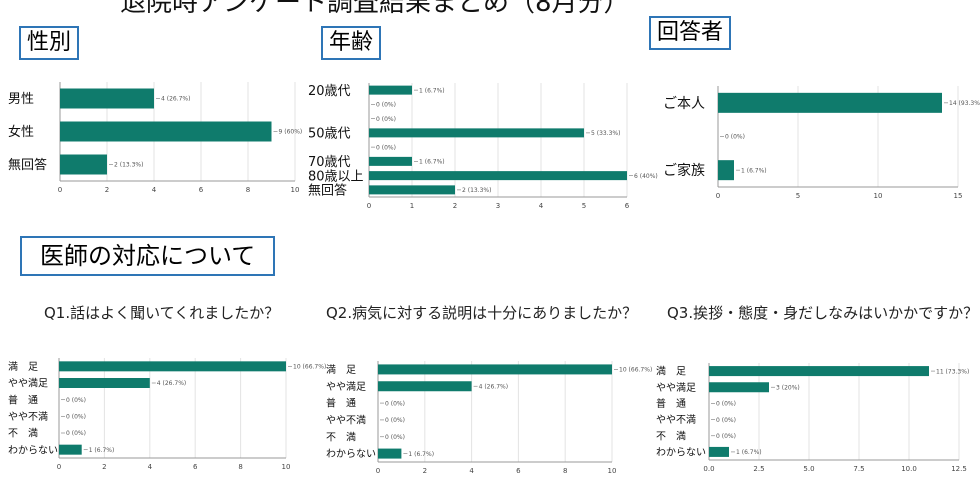 This screenshot has width=980, height=500. What do you see at coordinates (821, 143) in the screenshot?
I see `chart-respondent: 0 5 10 15 14 (93.3%) ご本人 0 (0%) 1 (6.7%) ご家族` at bounding box center [821, 143].